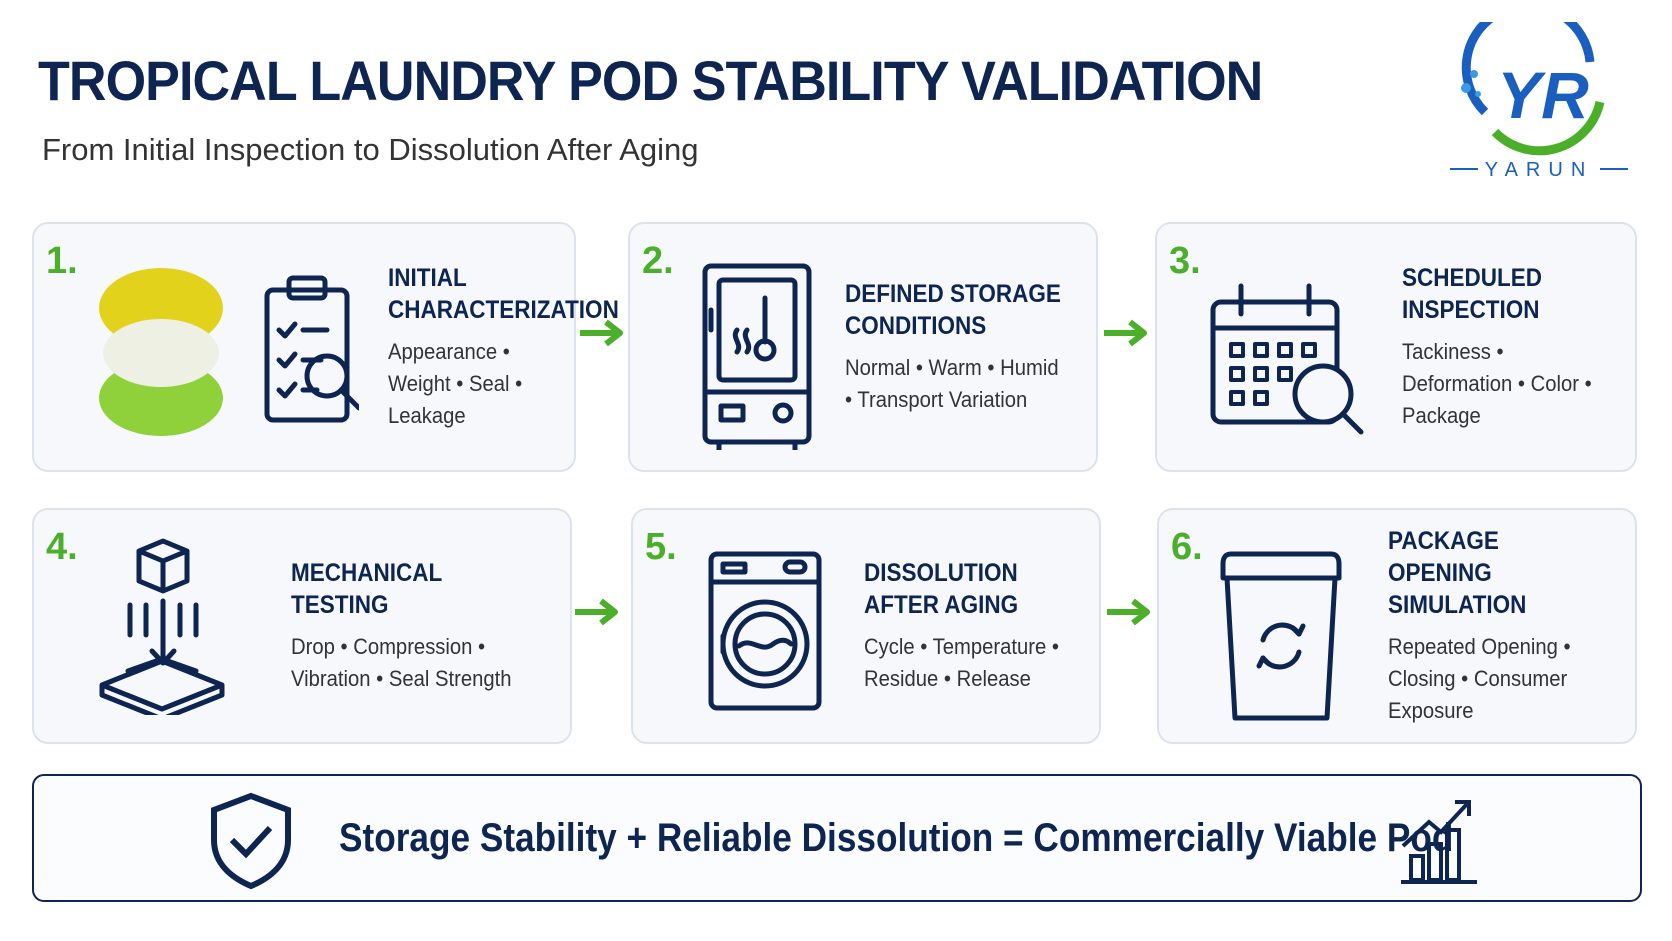 The width and height of the screenshot is (1672, 941). I want to click on step-number: 5., so click(661, 547).